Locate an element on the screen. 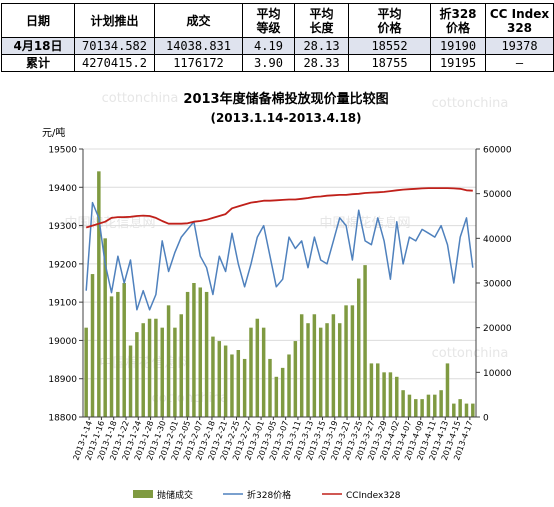 This screenshot has width=554, height=507. watermark-text: 中国棉花信息网 is located at coordinates (109, 223).